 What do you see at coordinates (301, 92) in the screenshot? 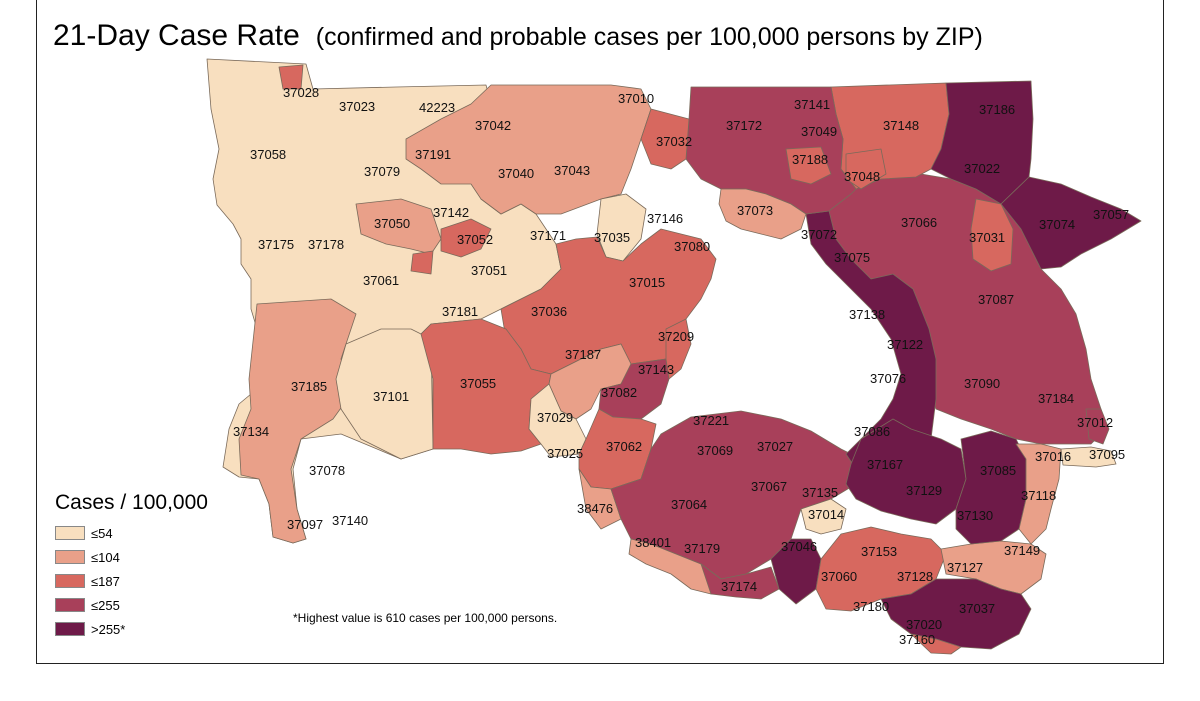
I see `zip-label: 37028` at bounding box center [301, 92].